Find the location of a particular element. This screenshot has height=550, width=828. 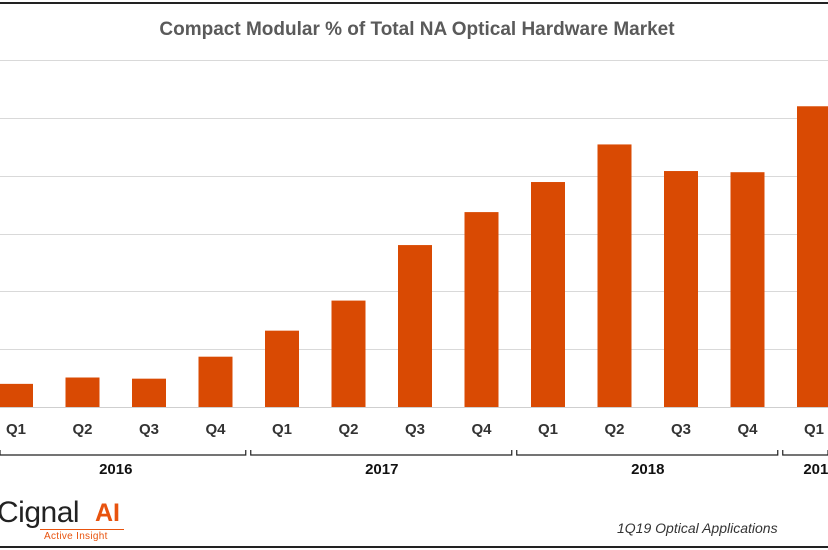

year-label: 2018 is located at coordinates (647, 469).